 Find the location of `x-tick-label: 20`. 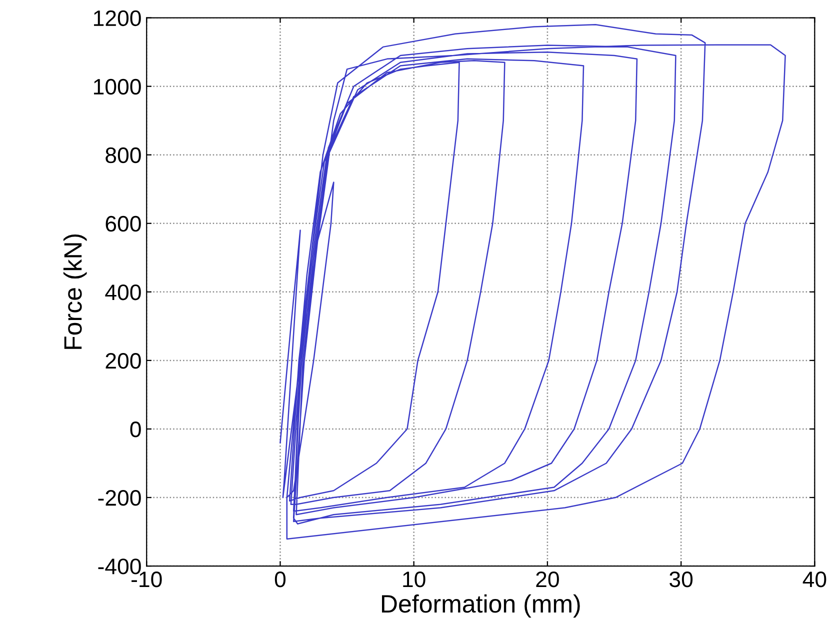

x-tick-label: 20 is located at coordinates (547, 579).